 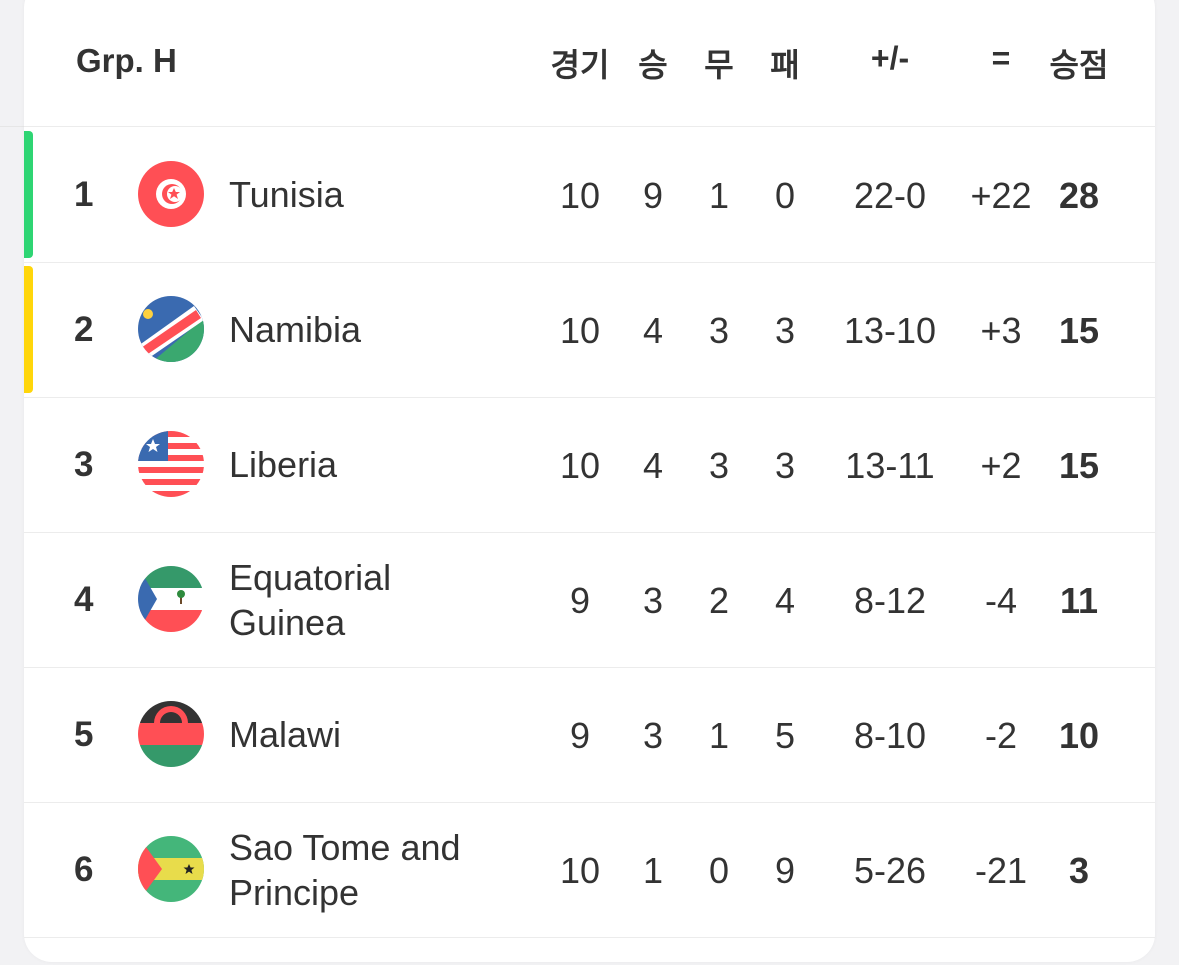 I want to click on table-row: 5 Malawi 9 3 1 5 8-10 -2 10, so click(x=589, y=735).